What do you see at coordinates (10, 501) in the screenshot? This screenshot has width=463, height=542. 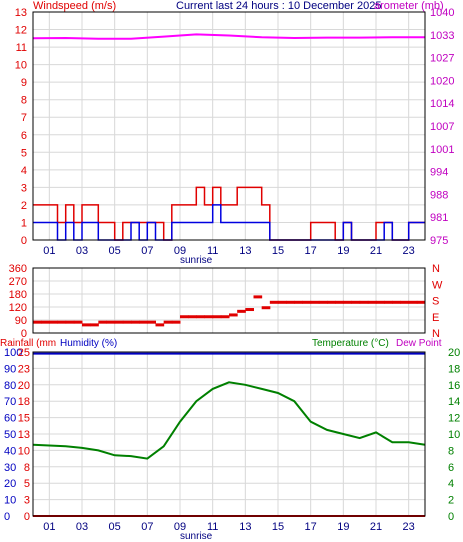 I see `humidity-tick-label: 10` at bounding box center [10, 501].